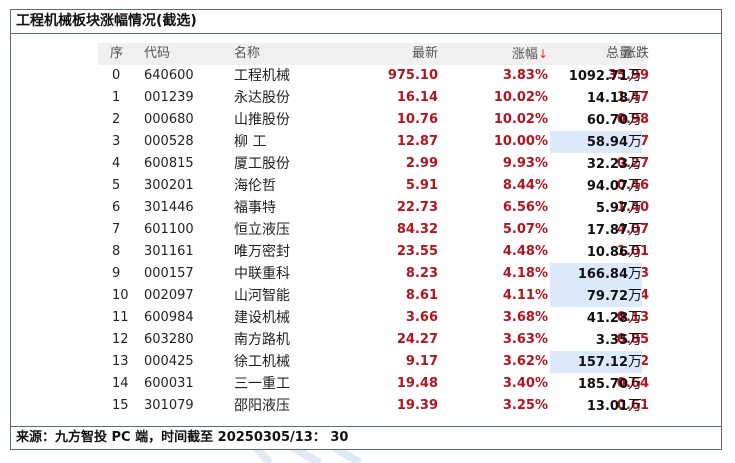  Describe the element at coordinates (607, 142) in the screenshot. I see `row-vol-value: 58.94` at that location.